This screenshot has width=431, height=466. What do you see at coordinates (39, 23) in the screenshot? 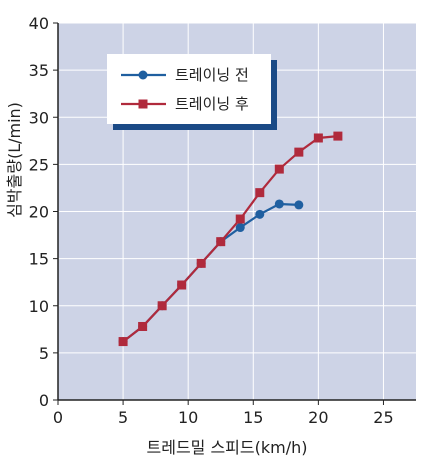
I see `y-tick-label: 40` at bounding box center [39, 23].